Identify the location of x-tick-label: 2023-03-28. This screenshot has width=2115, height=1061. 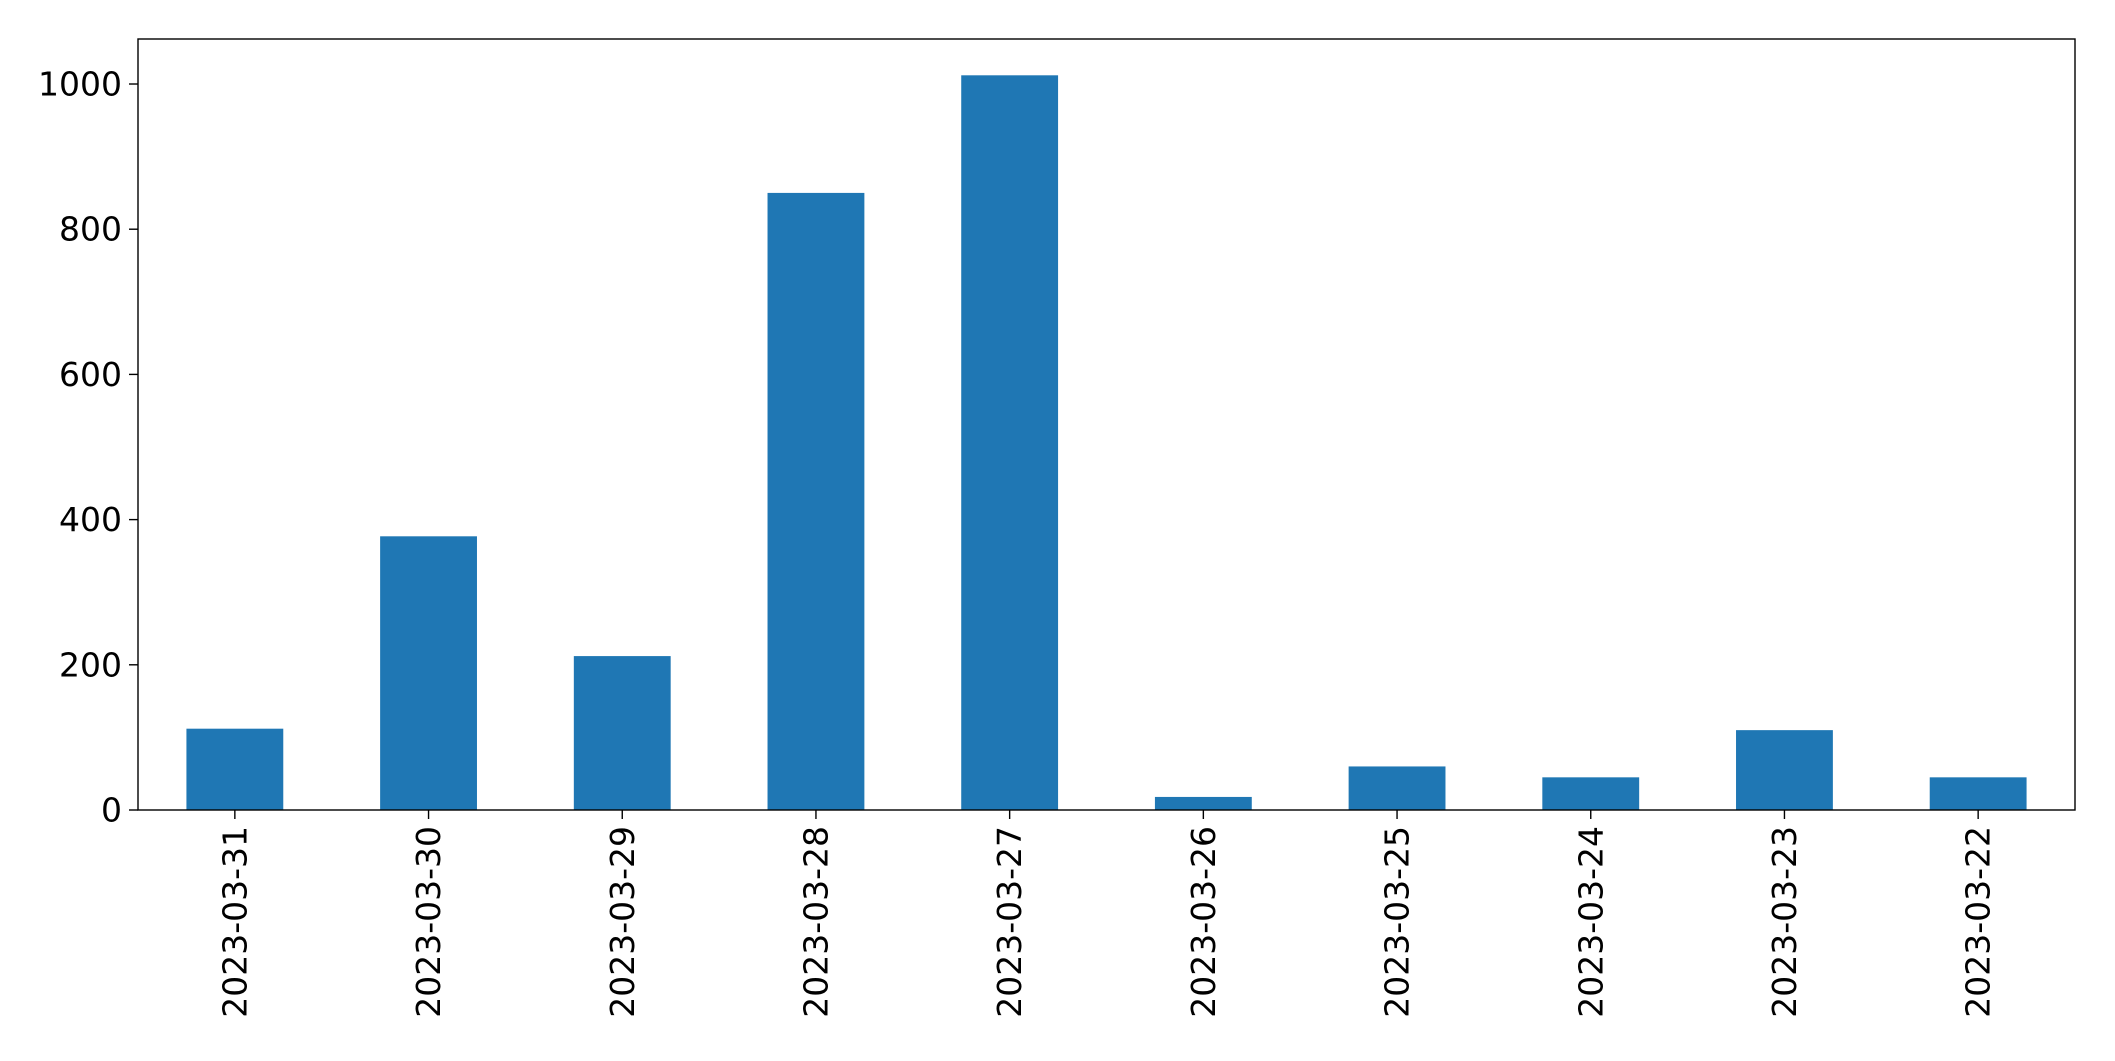
(815, 922).